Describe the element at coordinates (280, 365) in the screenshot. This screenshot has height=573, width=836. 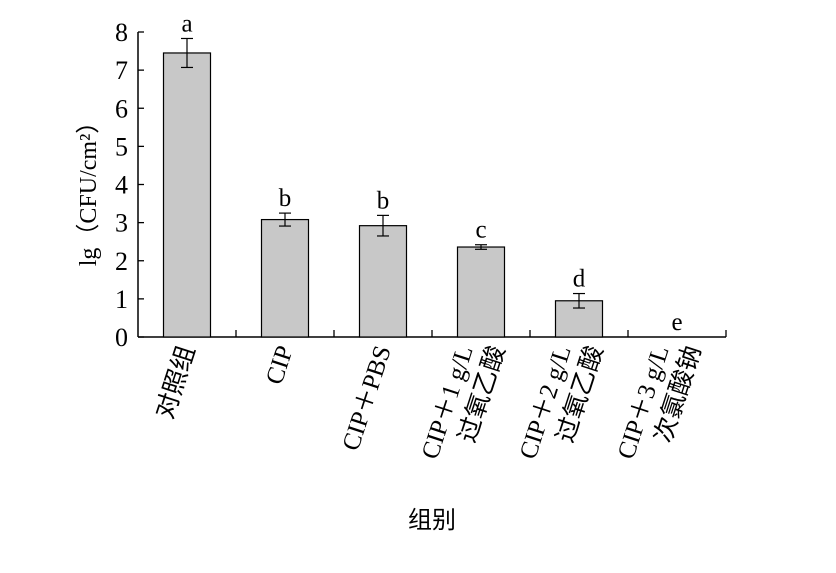
I see `category-label: CIP` at that location.